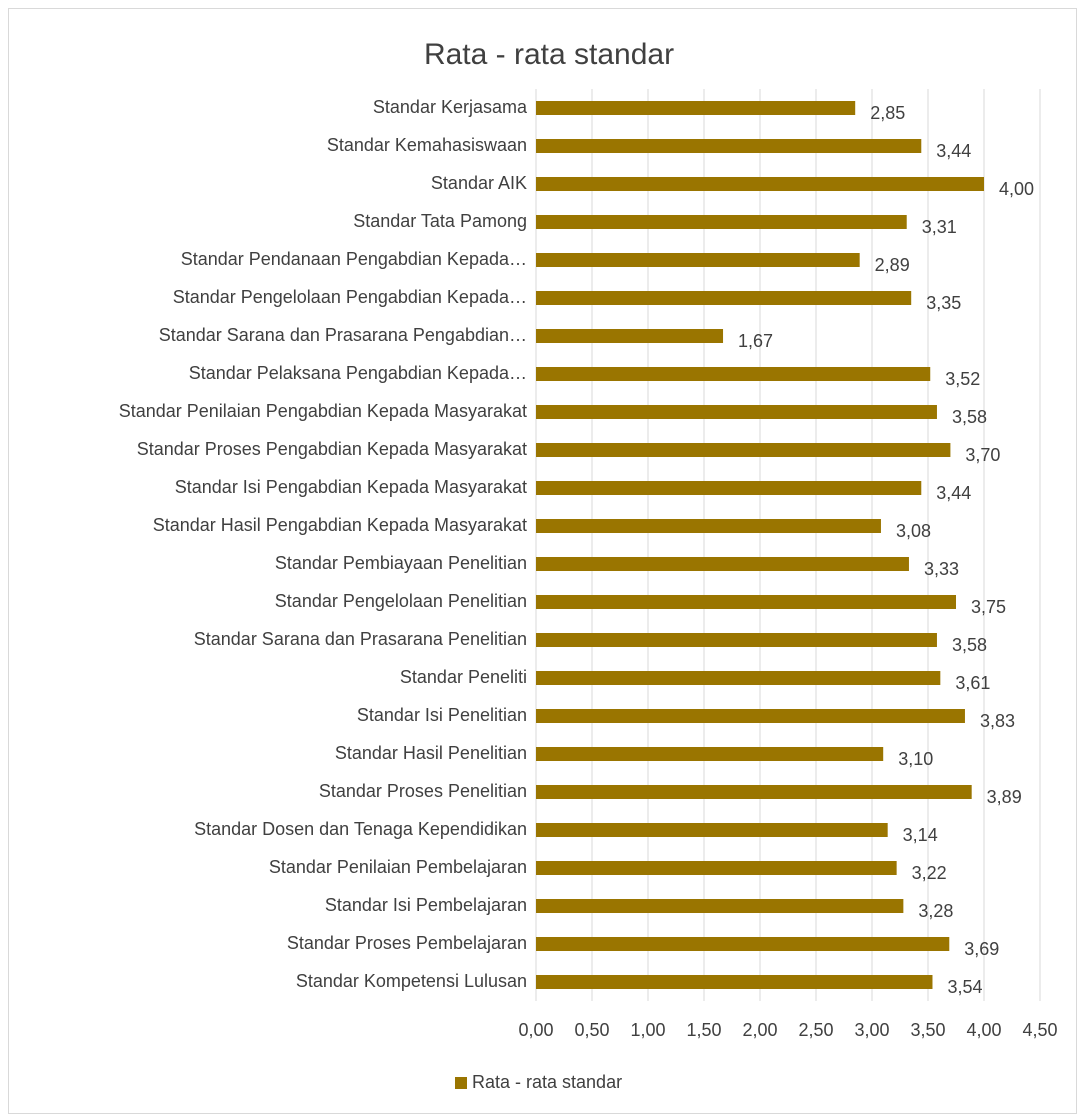  I want to click on value-label: 3,35, so click(943, 303).